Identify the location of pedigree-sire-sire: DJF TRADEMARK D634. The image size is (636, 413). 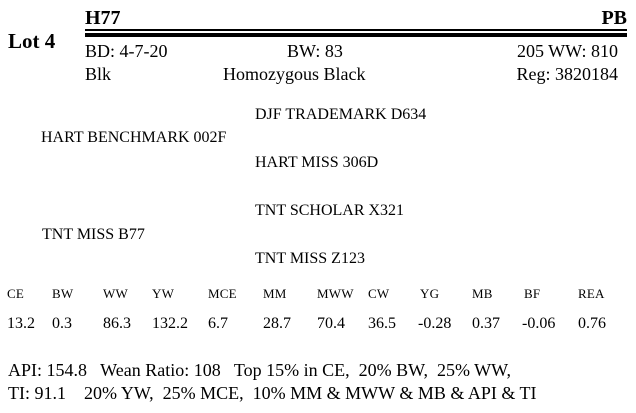
(341, 114).